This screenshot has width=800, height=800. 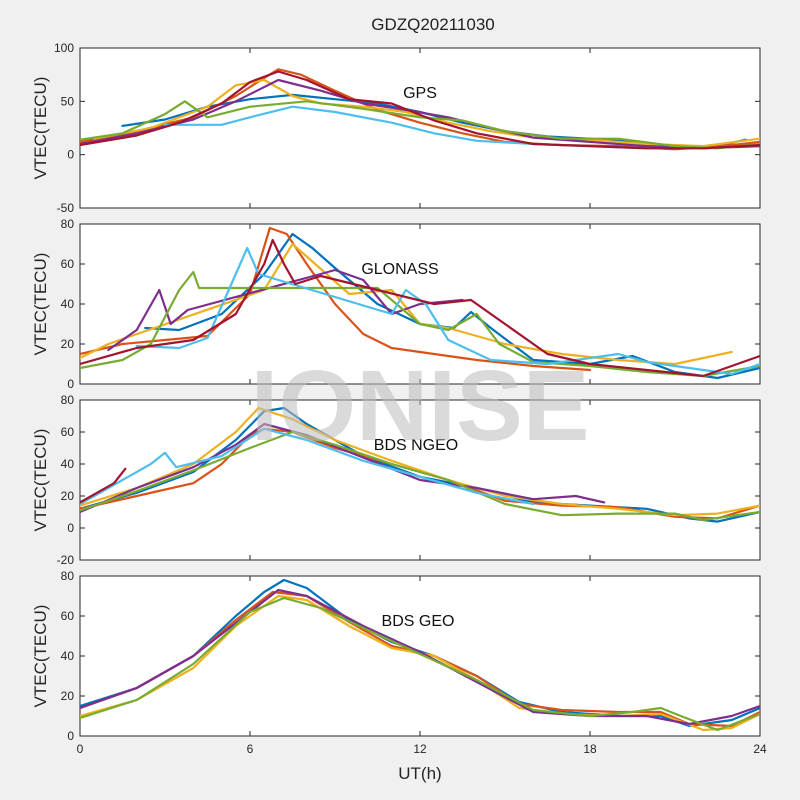 What do you see at coordinates (420, 93) in the screenshot?
I see `panel-label: GPS` at bounding box center [420, 93].